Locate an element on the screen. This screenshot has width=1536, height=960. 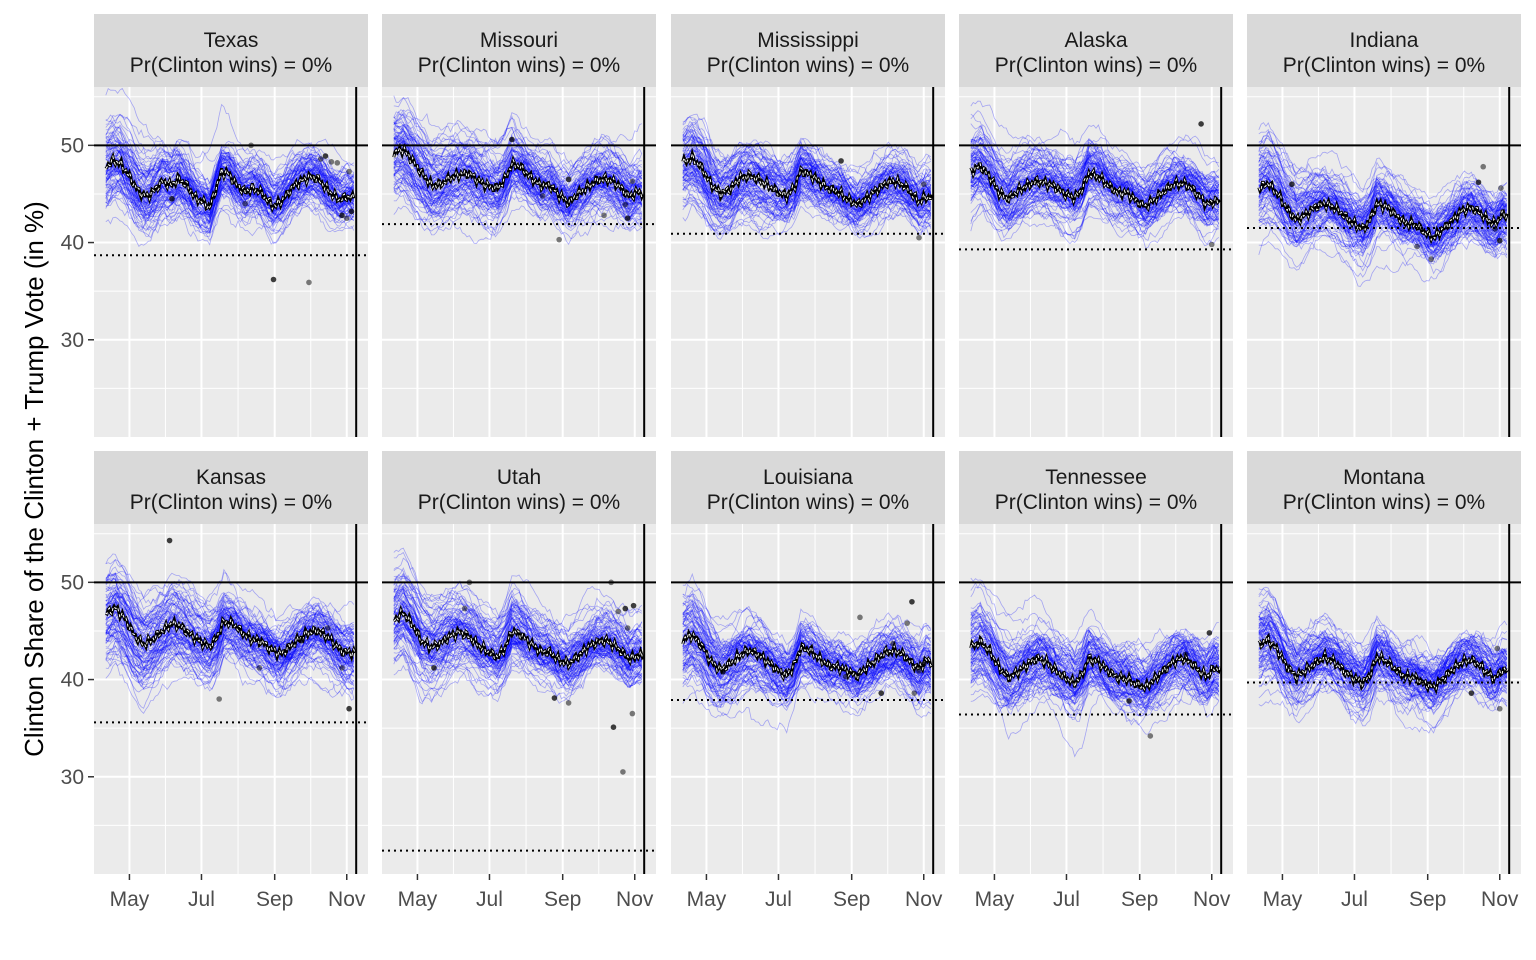
state-name: Texas is located at coordinates (231, 40).